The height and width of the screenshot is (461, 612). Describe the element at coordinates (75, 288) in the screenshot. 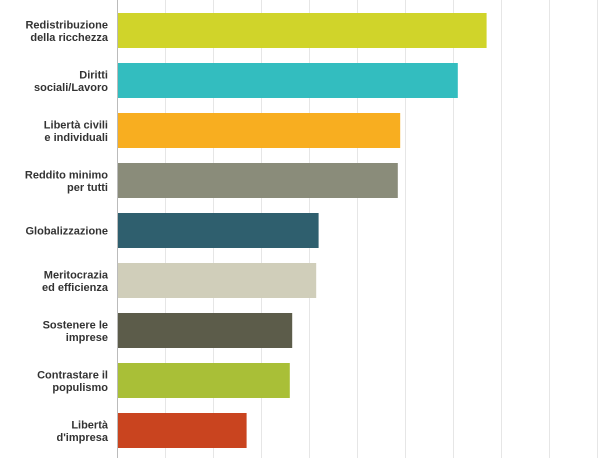

I see `category-label-line: ed efficienza` at that location.